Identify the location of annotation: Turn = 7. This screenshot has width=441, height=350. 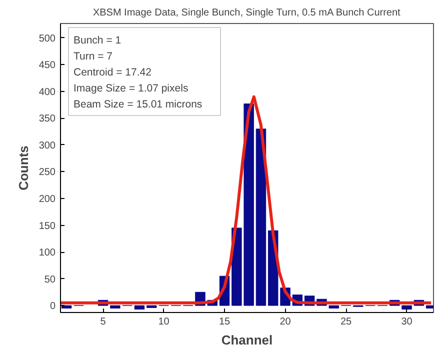
(93, 56).